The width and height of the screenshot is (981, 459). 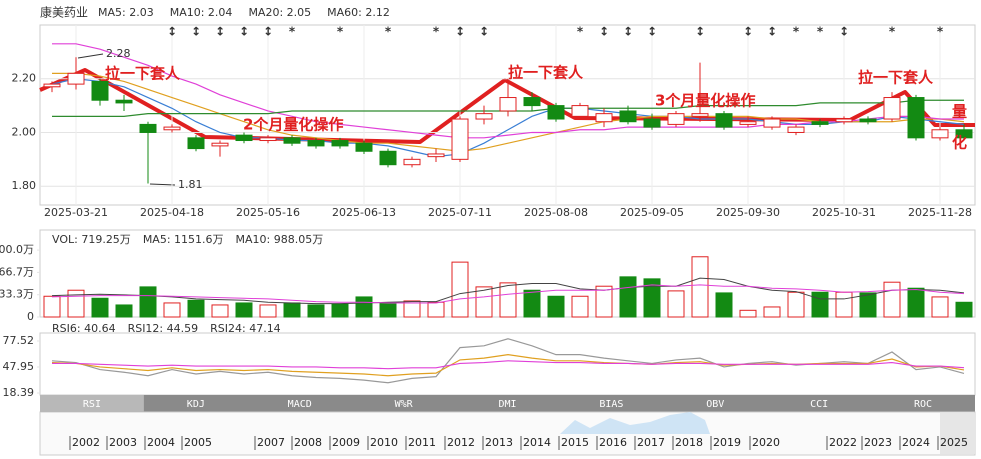 What do you see at coordinates (196, 404) in the screenshot?
I see `indicator-tab: KDJ` at bounding box center [196, 404].